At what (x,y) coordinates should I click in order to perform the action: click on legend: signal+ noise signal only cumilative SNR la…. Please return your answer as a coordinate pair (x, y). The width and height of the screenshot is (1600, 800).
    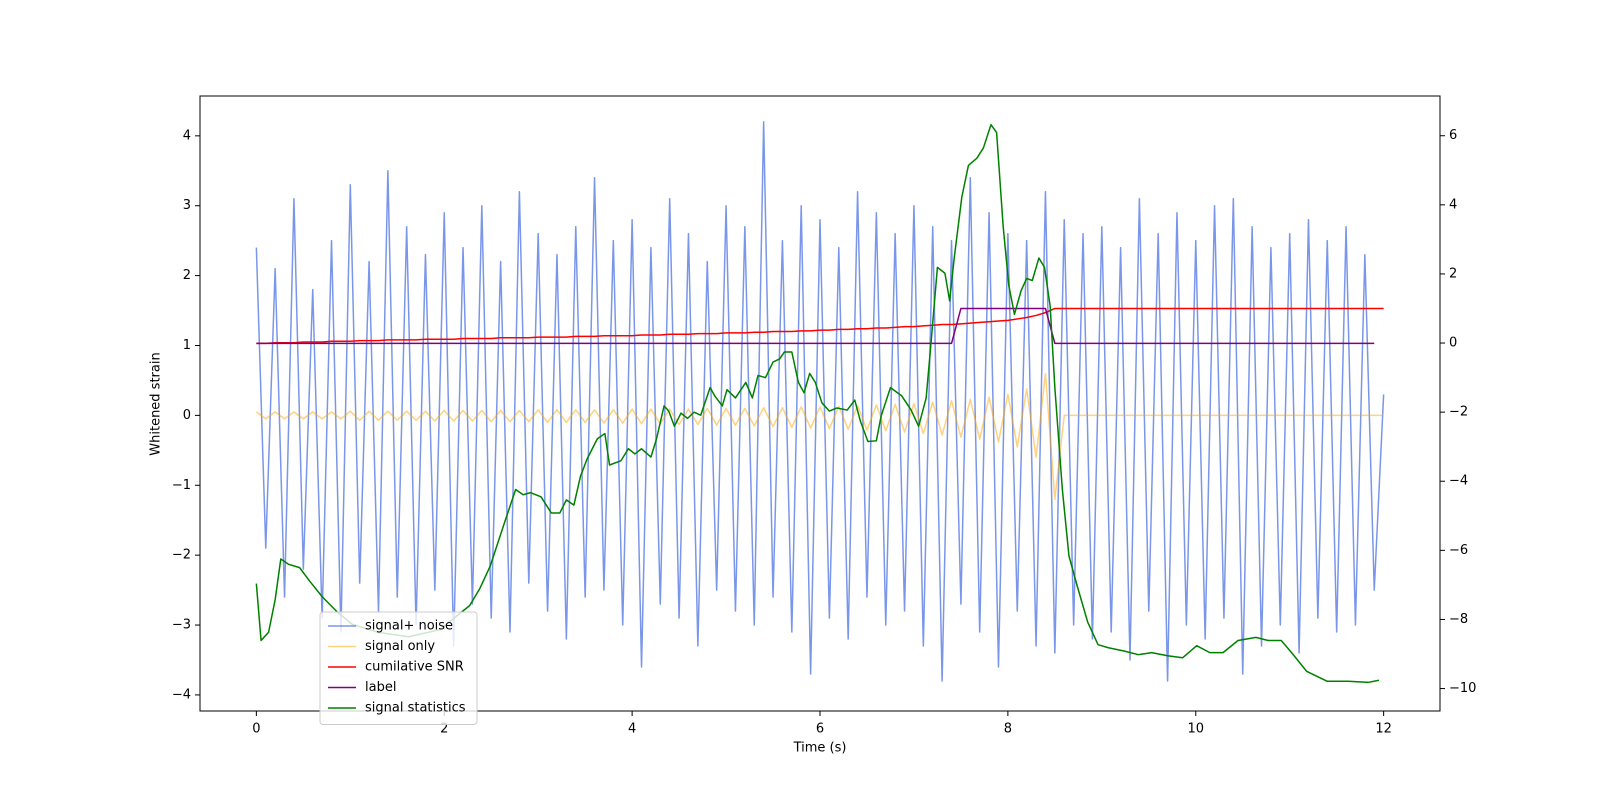
    Looking at the image, I should click on (398, 668).